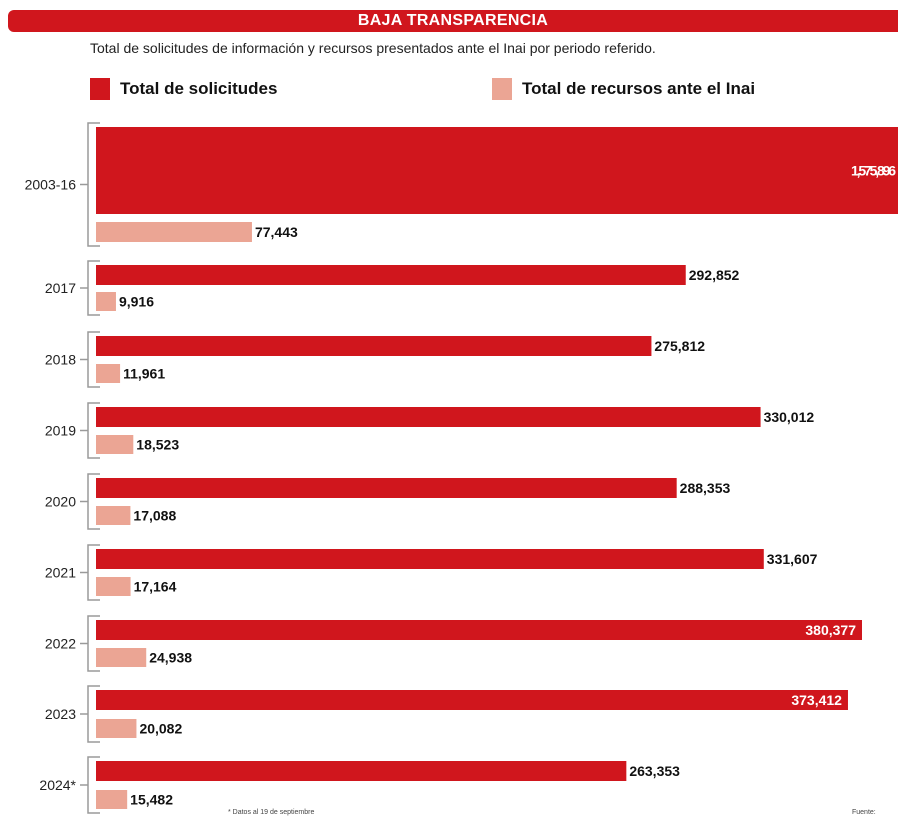  Describe the element at coordinates (60, 644) in the screenshot. I see `category-label: 2022` at that location.